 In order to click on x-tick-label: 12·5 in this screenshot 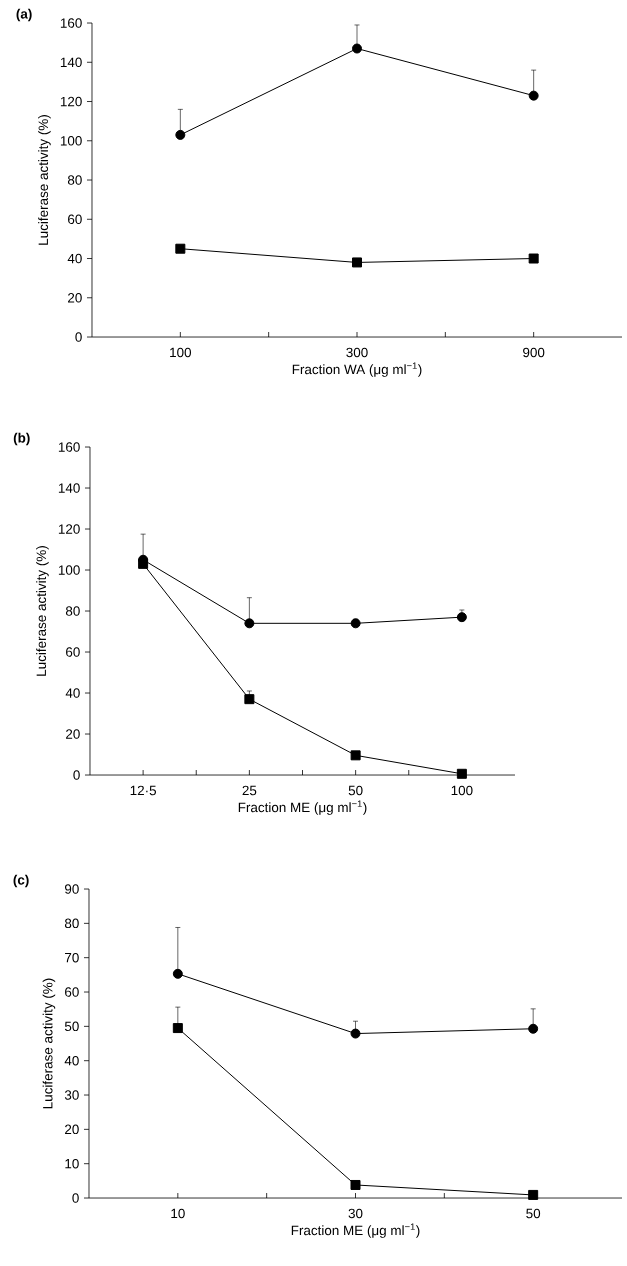, I will do `click(143, 790)`.